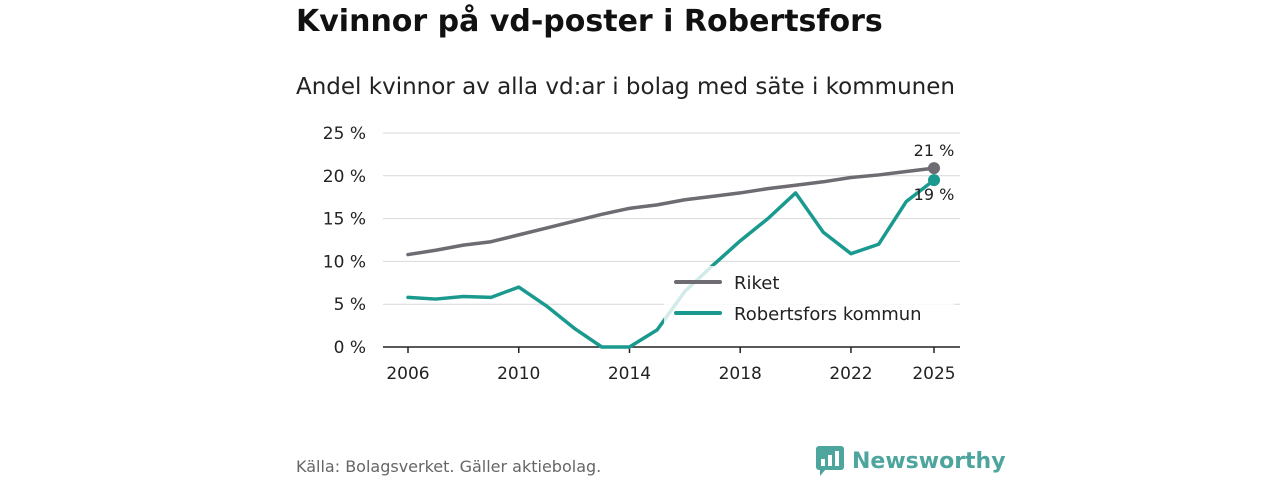  I want to click on x-tick-label: 2025, so click(933, 374).